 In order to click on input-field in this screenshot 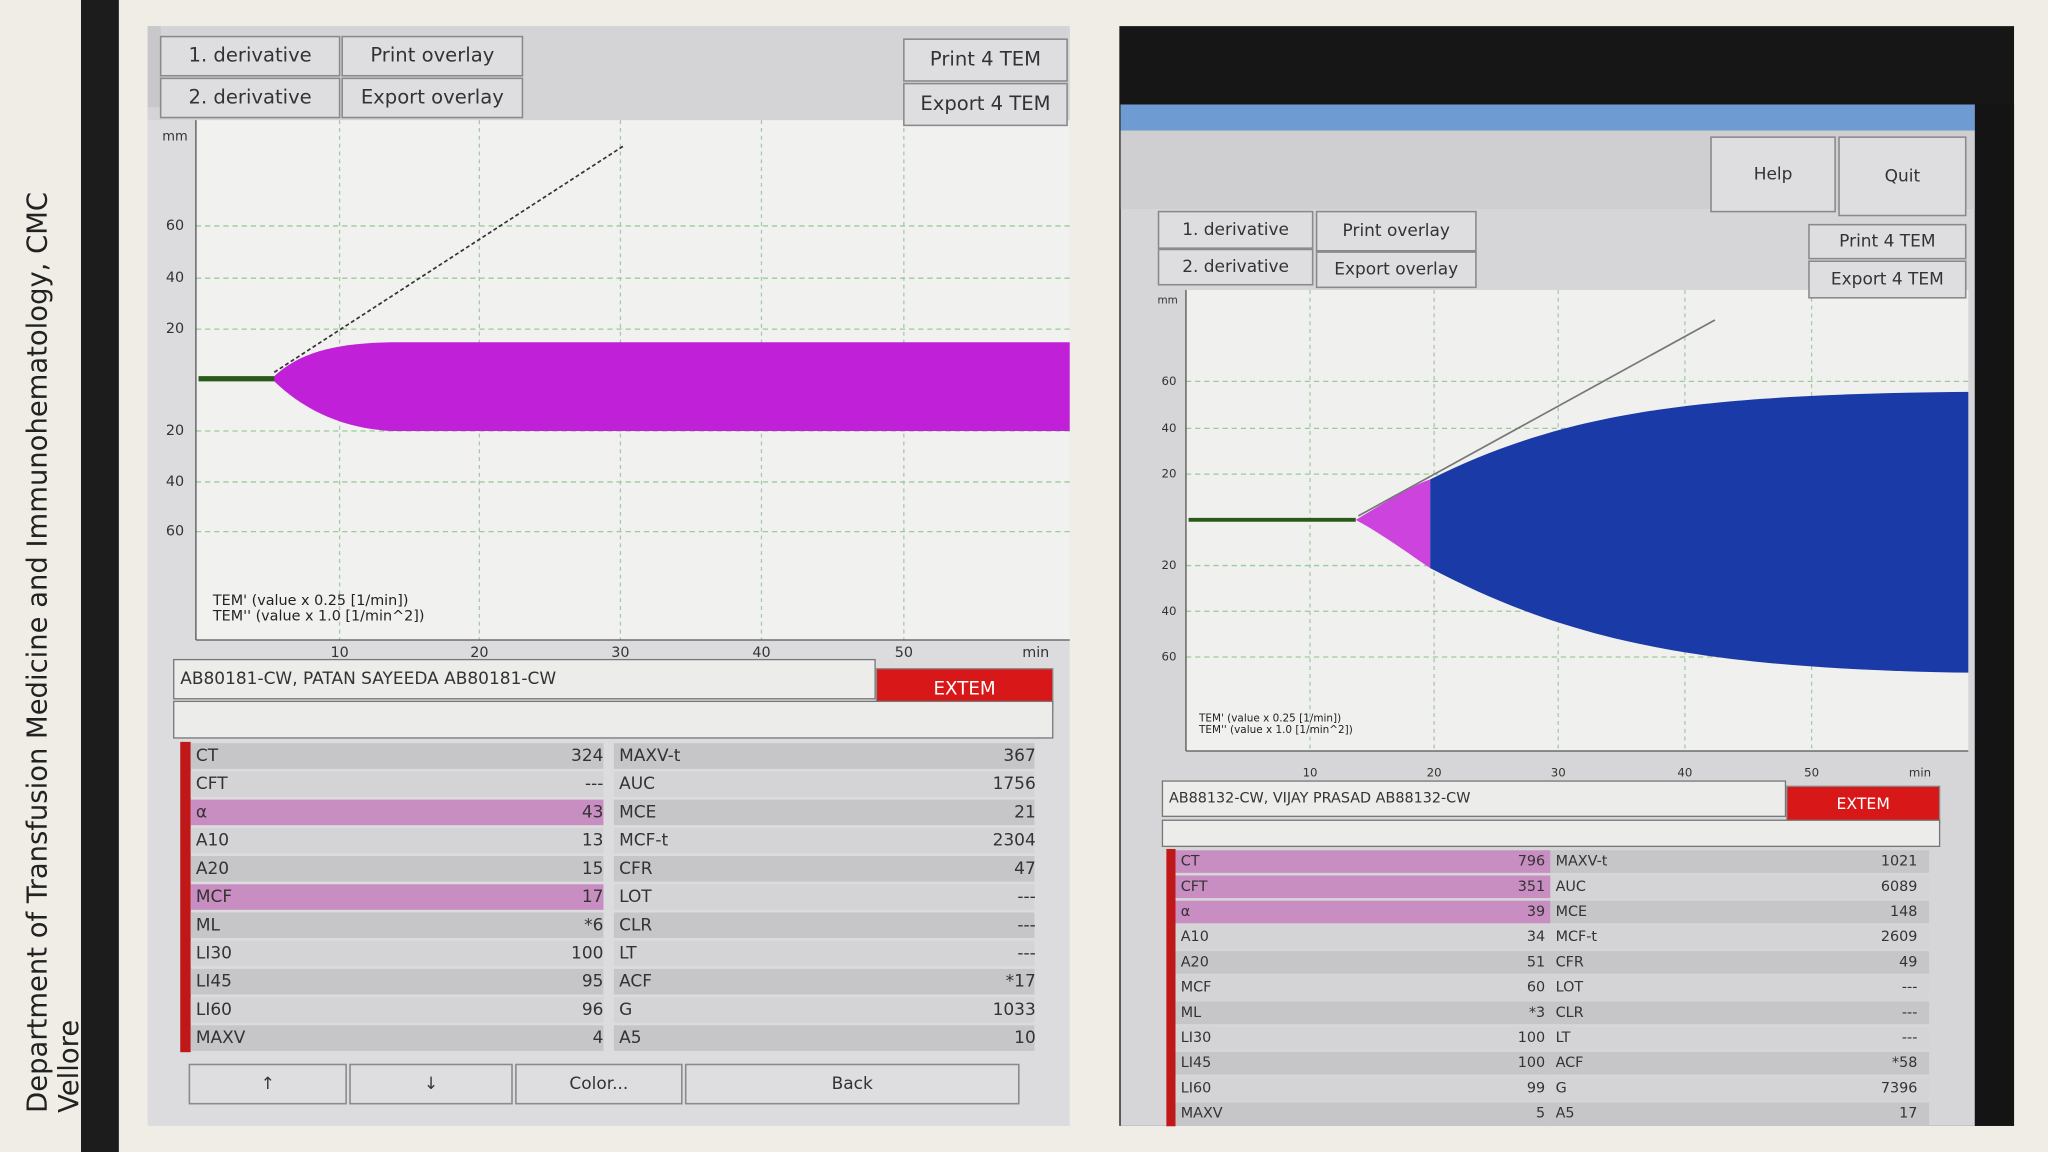, I will do `click(1551, 833)`.